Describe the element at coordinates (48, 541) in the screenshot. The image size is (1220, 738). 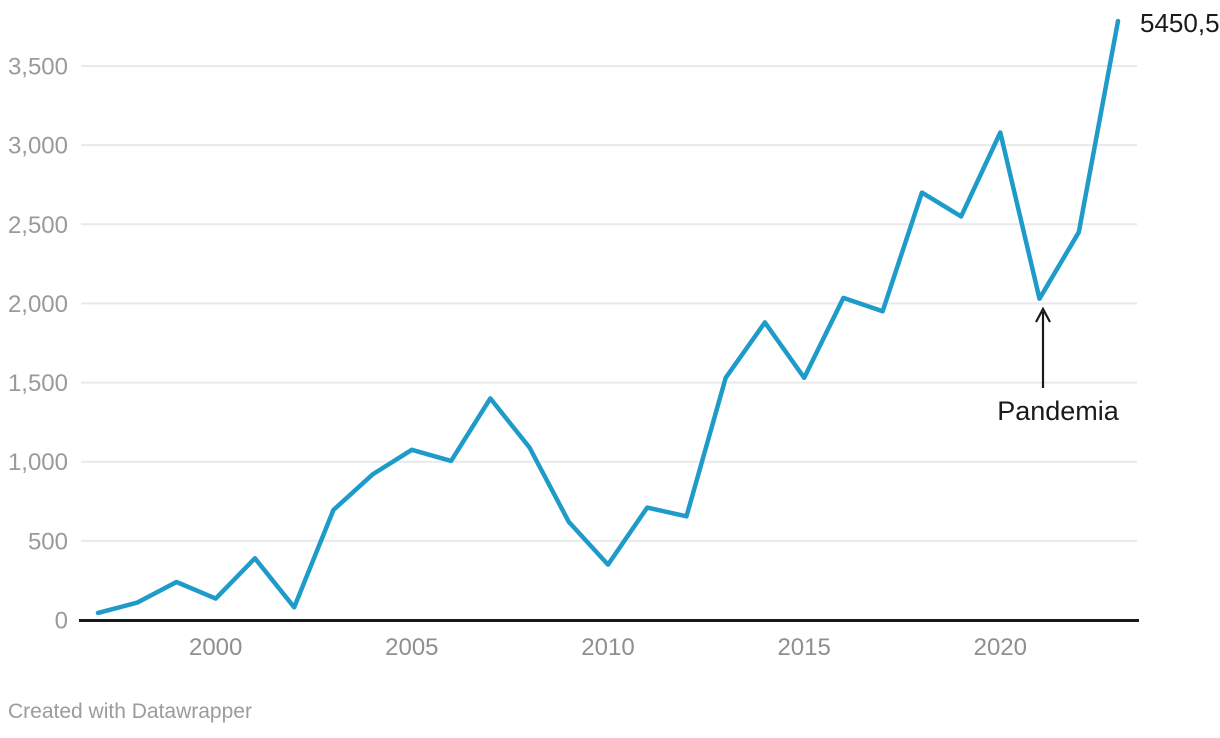
I see `y-axis-tick-label: 500` at that location.